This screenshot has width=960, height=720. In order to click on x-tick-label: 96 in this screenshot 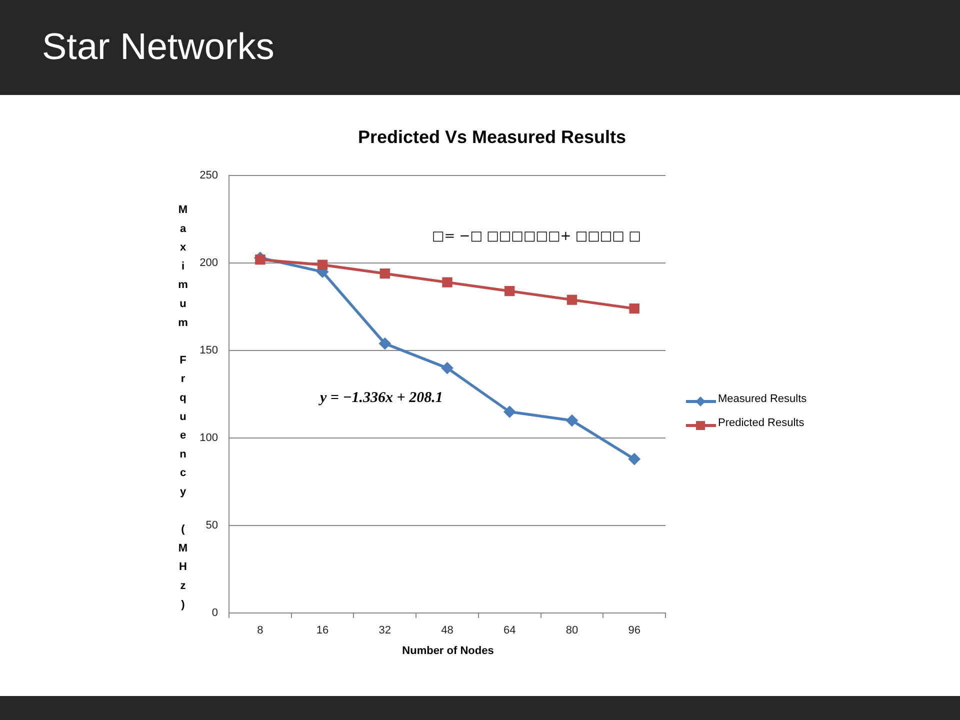, I will do `click(634, 630)`.